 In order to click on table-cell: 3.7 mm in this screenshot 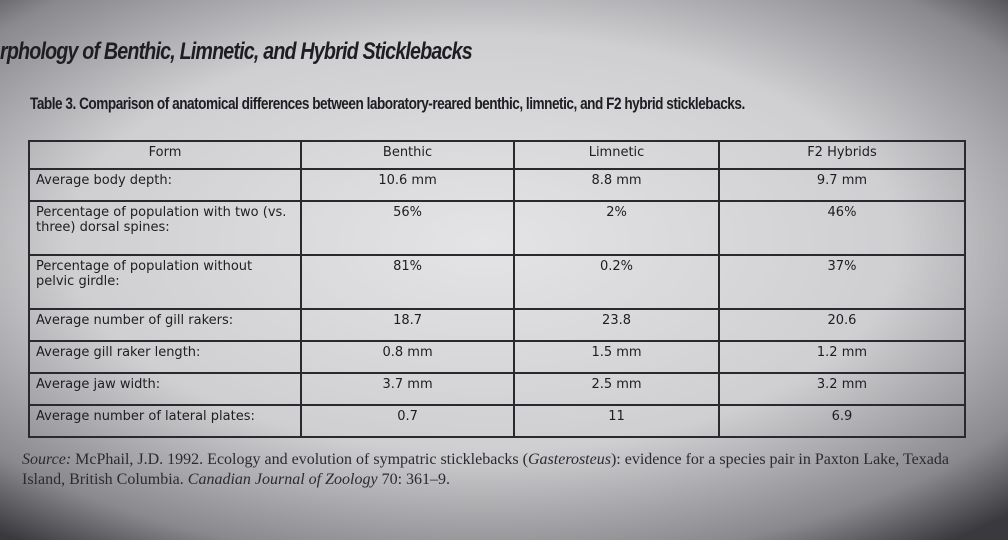, I will do `click(407, 389)`.